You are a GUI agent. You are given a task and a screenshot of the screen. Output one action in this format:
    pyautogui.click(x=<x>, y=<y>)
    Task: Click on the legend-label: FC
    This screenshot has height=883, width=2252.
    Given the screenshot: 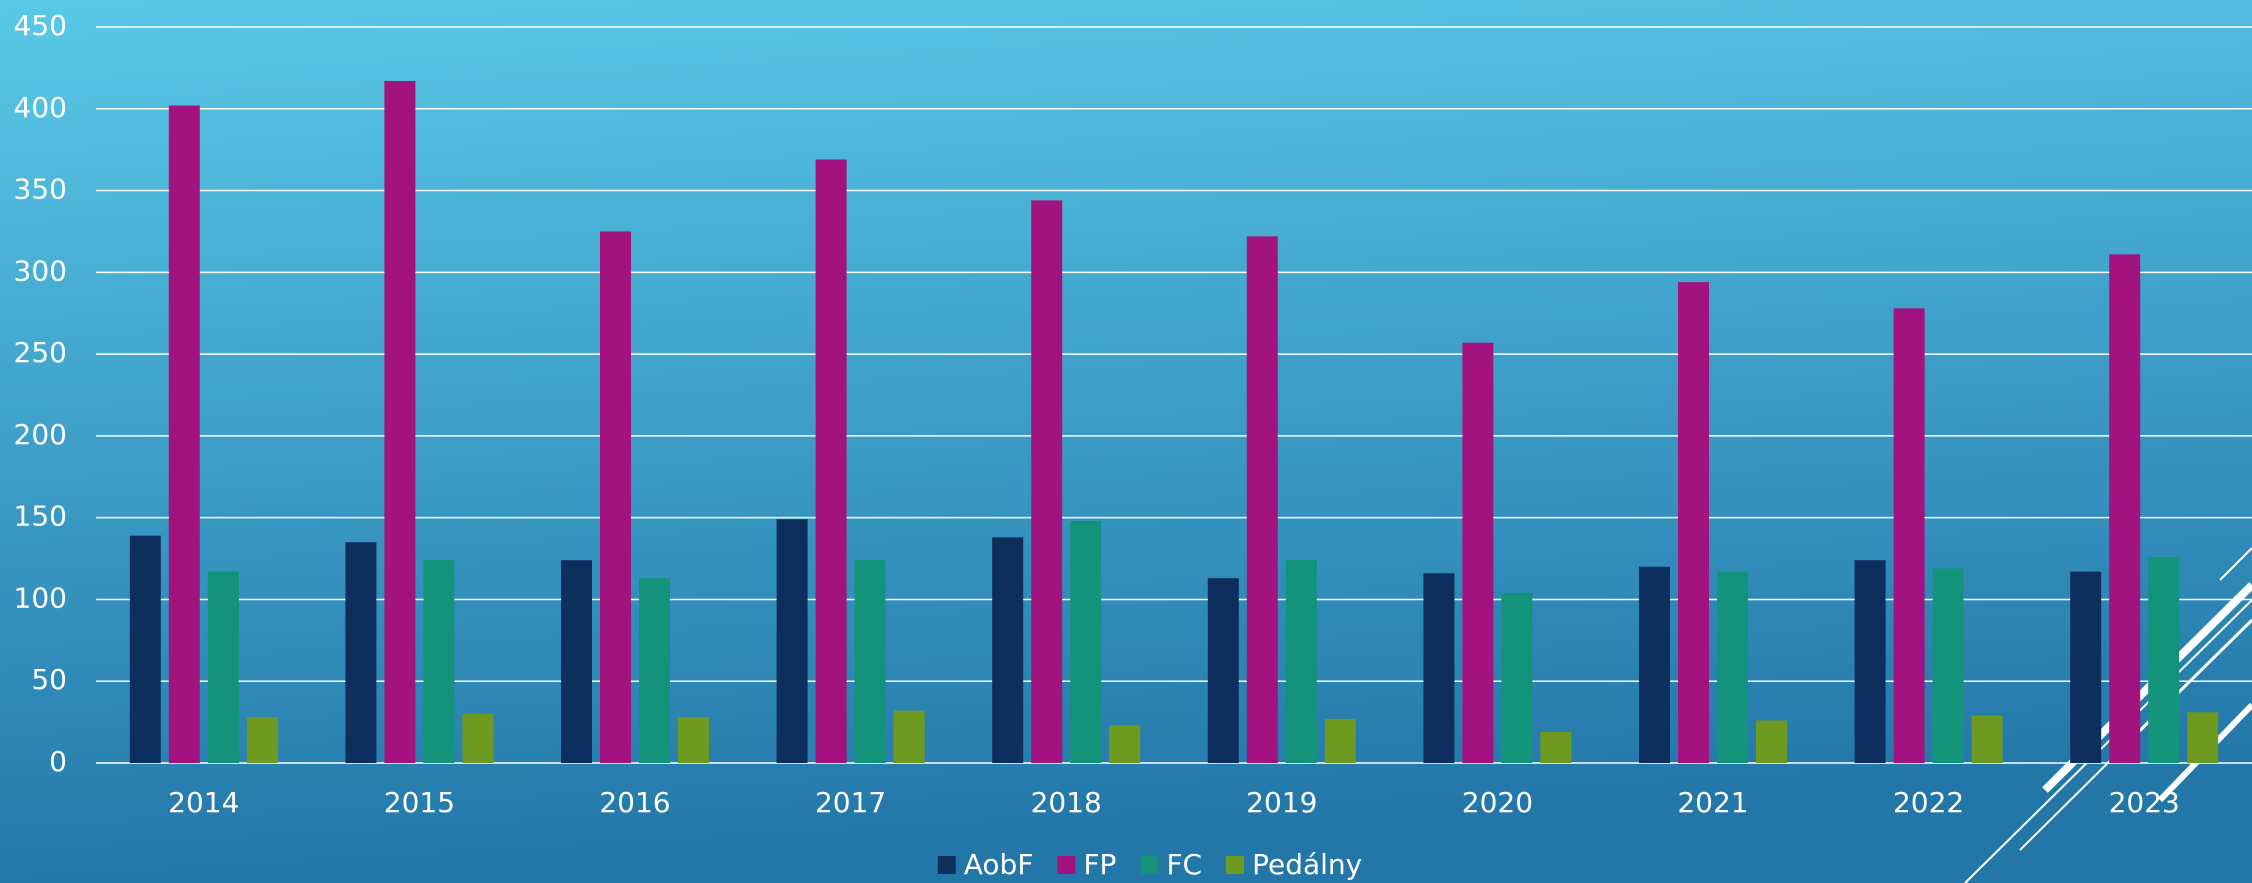 What is the action you would take?
    pyautogui.click(x=1184, y=864)
    